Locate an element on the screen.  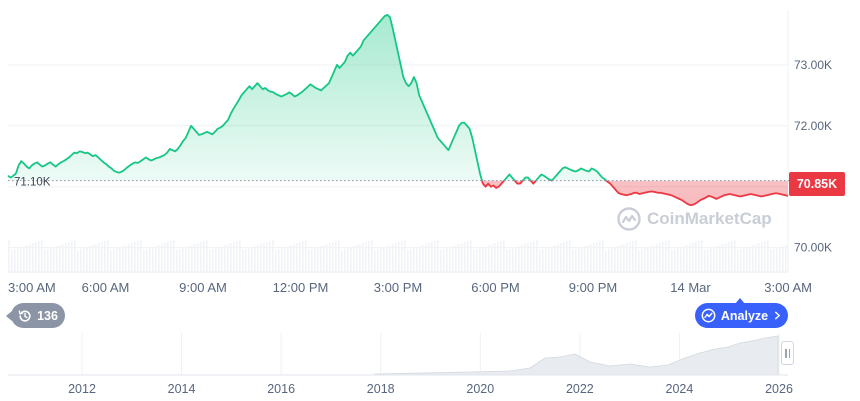
navigator: 2012 2014 2016 2018 2020 2022 2024 2026 is located at coordinates (400, 364).